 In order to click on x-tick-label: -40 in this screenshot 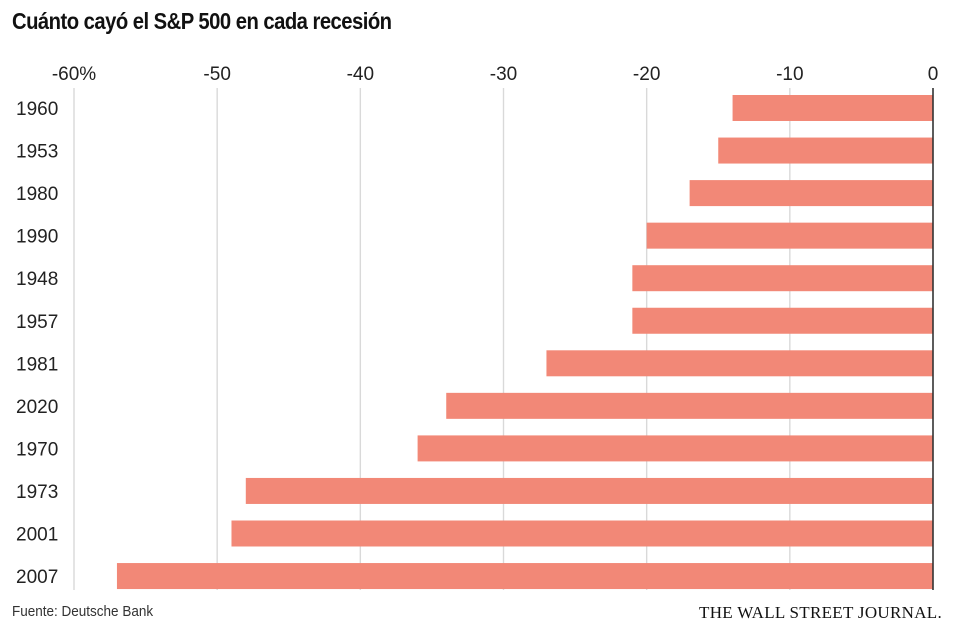, I will do `click(360, 74)`.